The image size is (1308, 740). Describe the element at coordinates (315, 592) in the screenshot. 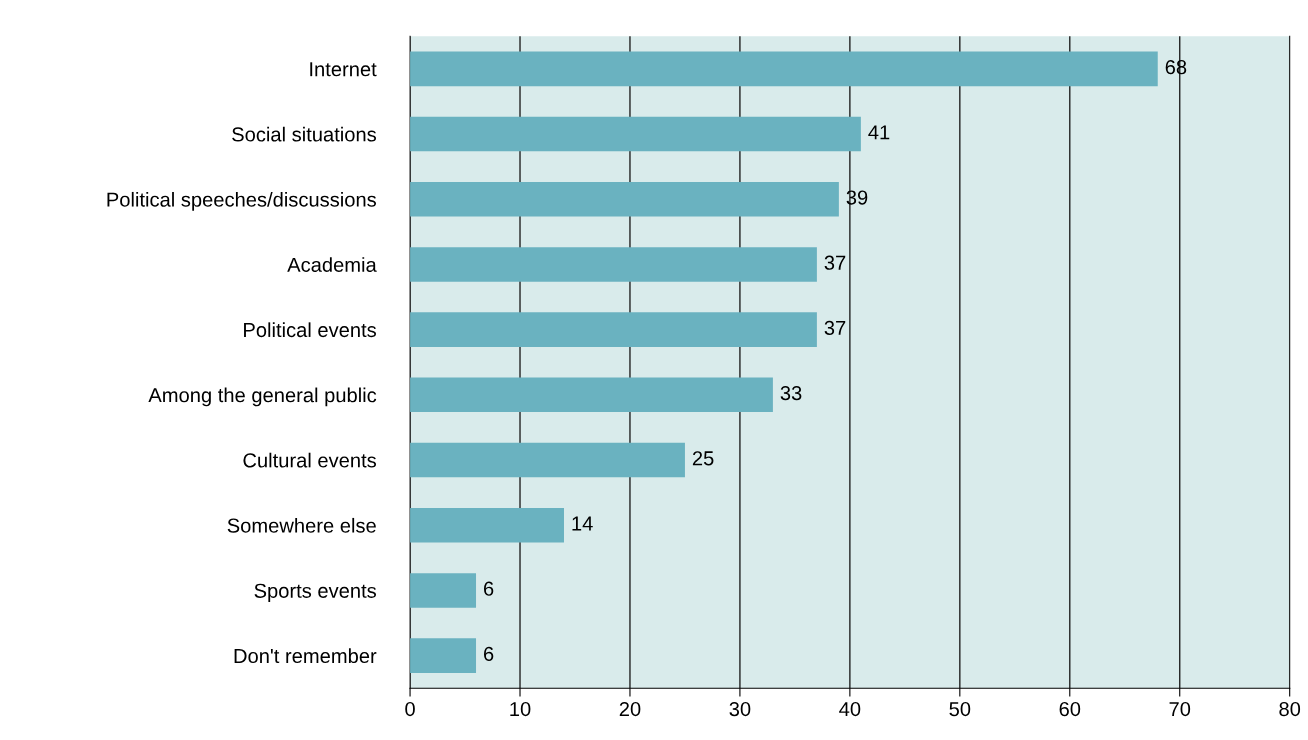

I see `y-tick-label: Sports events` at that location.